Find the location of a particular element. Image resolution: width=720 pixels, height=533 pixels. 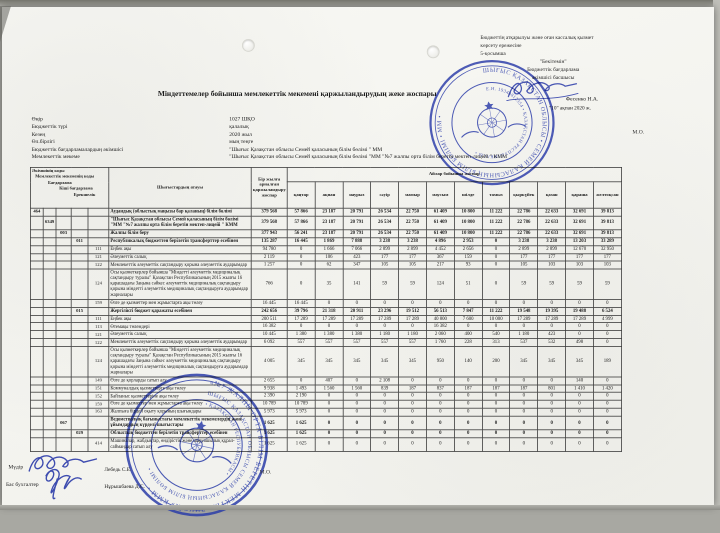

month-header: желтоқсан is located at coordinates (607, 195).